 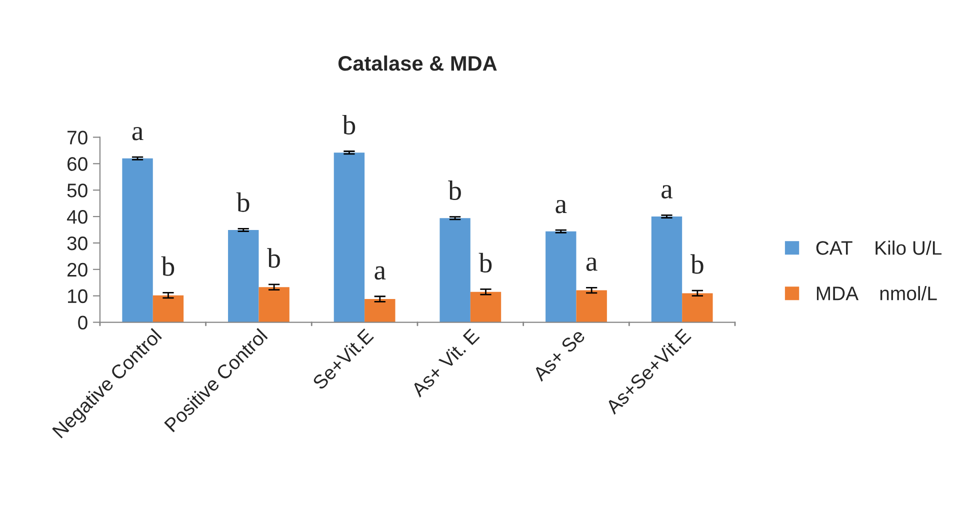 I want to click on y-tick-label: 20, so click(x=78, y=269).